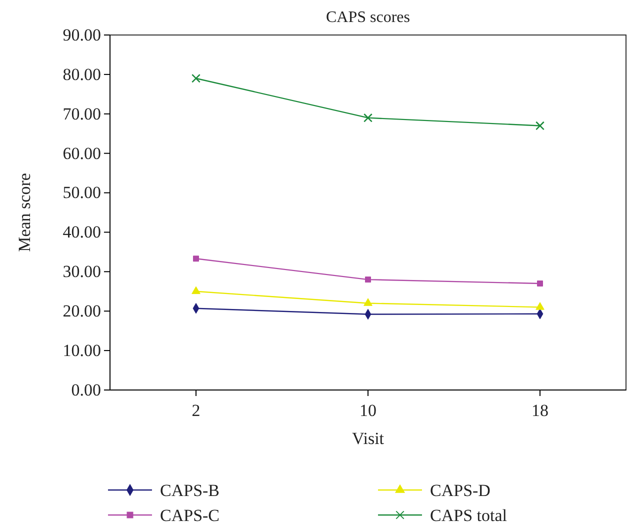  I want to click on y-tick-label: 70.00, so click(81, 114).